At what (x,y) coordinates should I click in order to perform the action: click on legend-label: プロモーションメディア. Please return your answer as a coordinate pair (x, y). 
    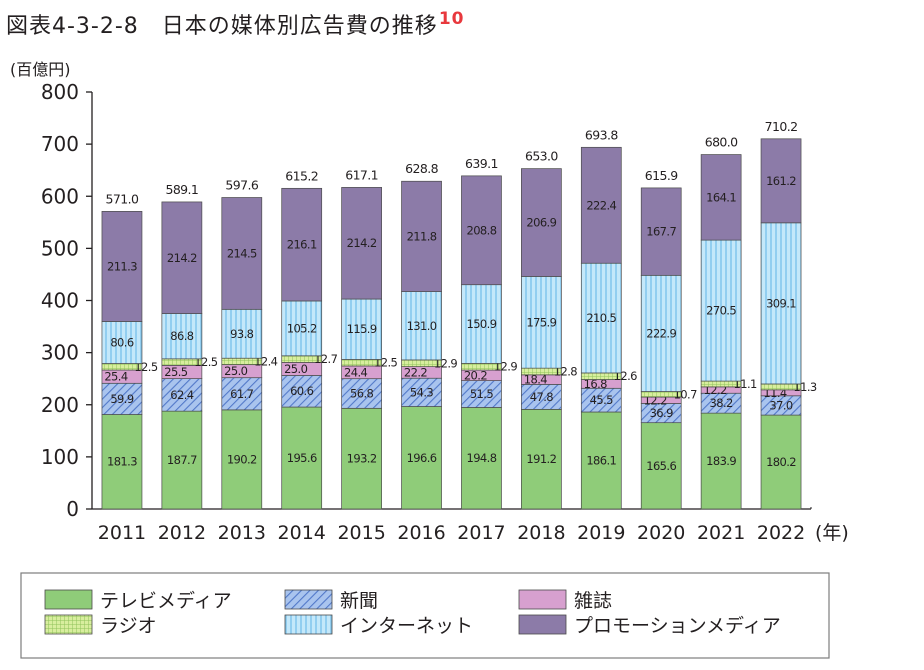
    Looking at the image, I should click on (677, 626).